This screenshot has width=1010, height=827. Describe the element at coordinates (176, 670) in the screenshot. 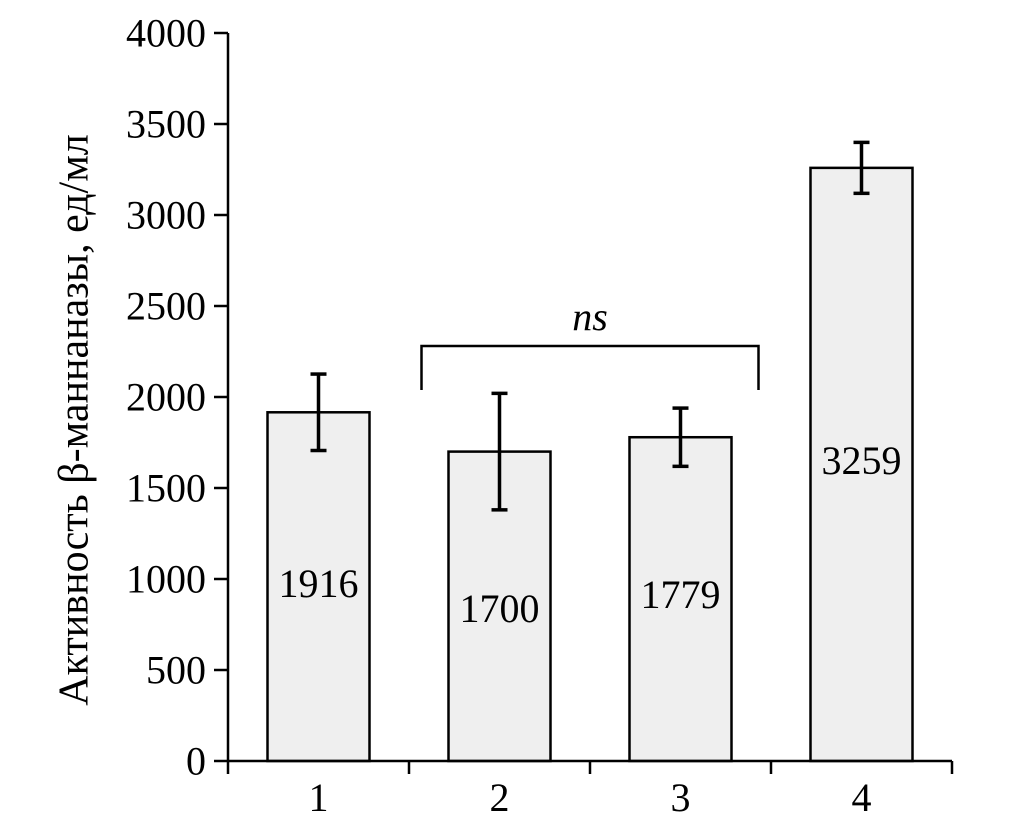

I see `y-tick-label: 500` at that location.